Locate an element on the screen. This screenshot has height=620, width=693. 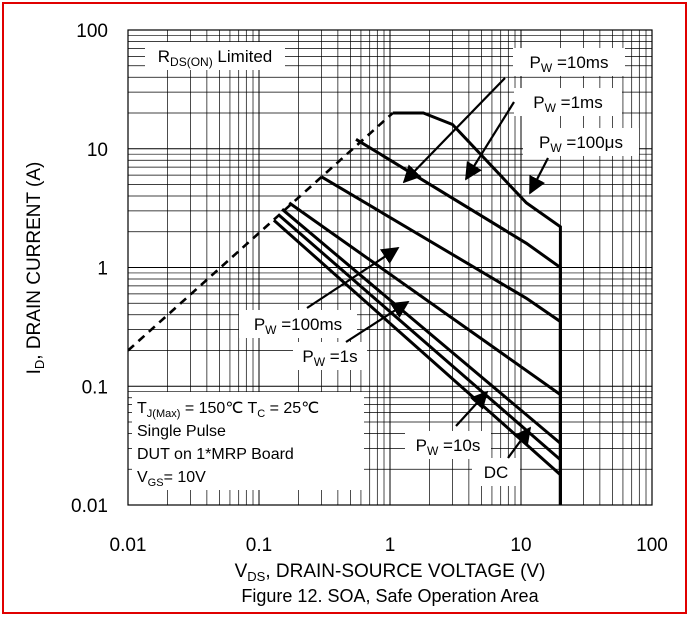
x-tick-label: 1 is located at coordinates (390, 545).